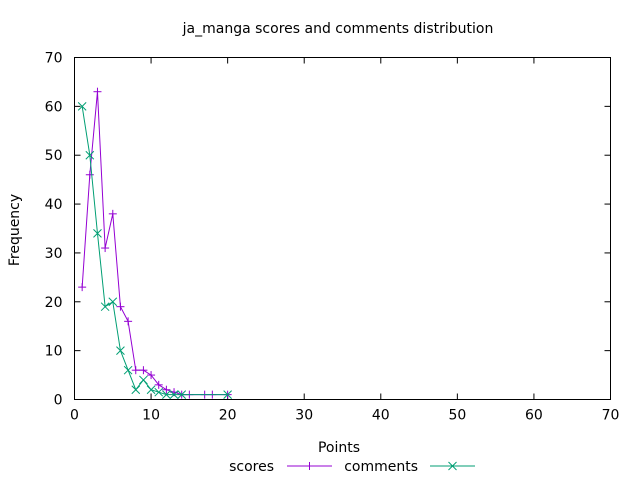 The width and height of the screenshot is (640, 480). Describe the element at coordinates (54, 352) in the screenshot. I see `y-tick-label: 10` at that location.